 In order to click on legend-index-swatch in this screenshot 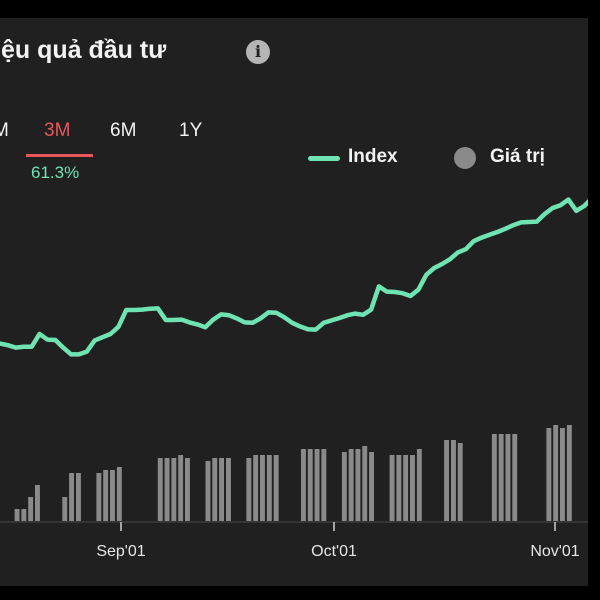, I will do `click(324, 158)`.